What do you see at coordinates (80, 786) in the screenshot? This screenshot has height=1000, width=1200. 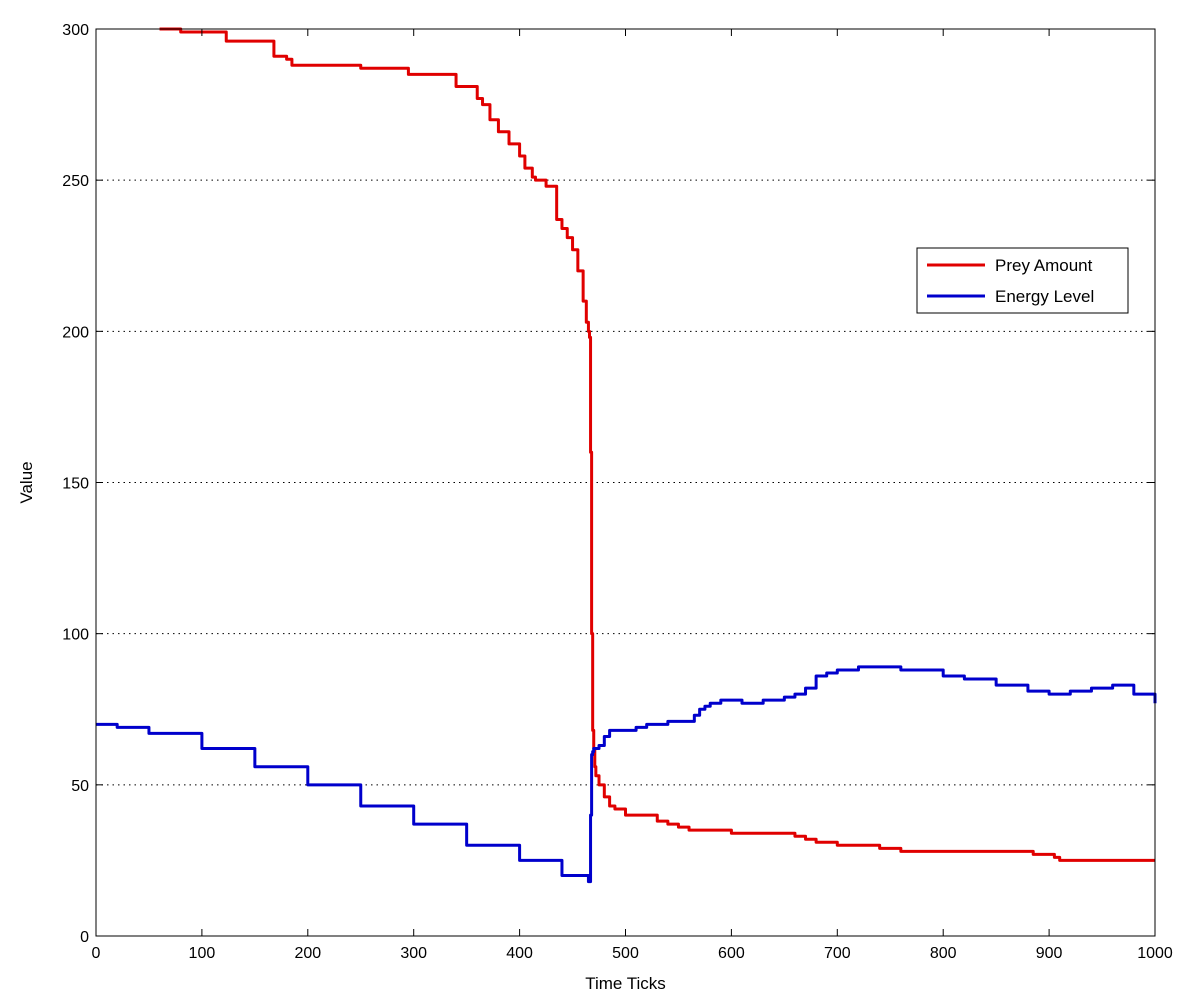 I see `y-tick-label-50: 50` at bounding box center [80, 786].